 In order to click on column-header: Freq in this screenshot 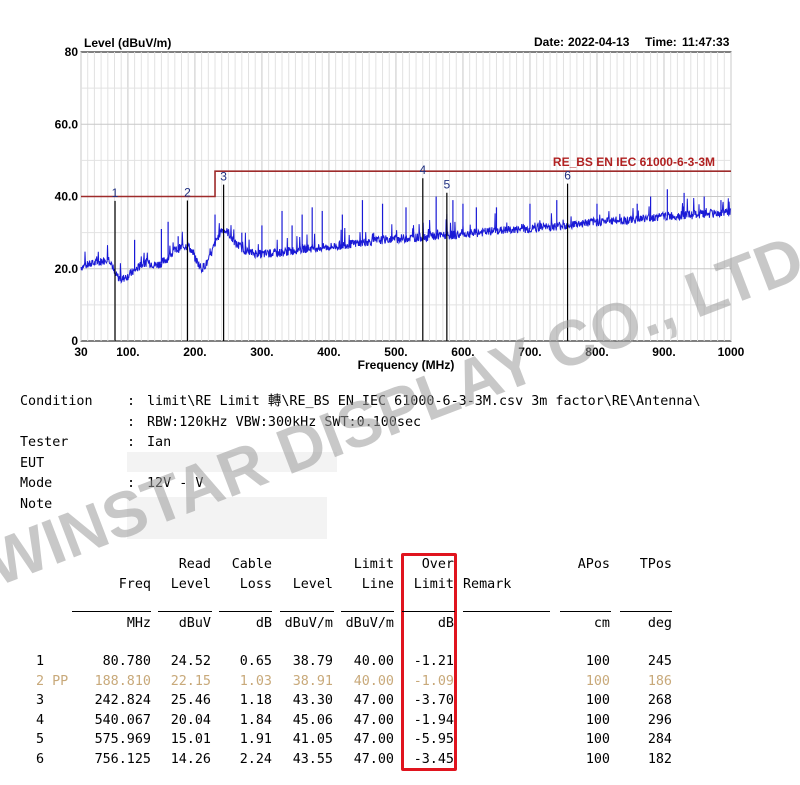, I will do `click(134, 584)`.